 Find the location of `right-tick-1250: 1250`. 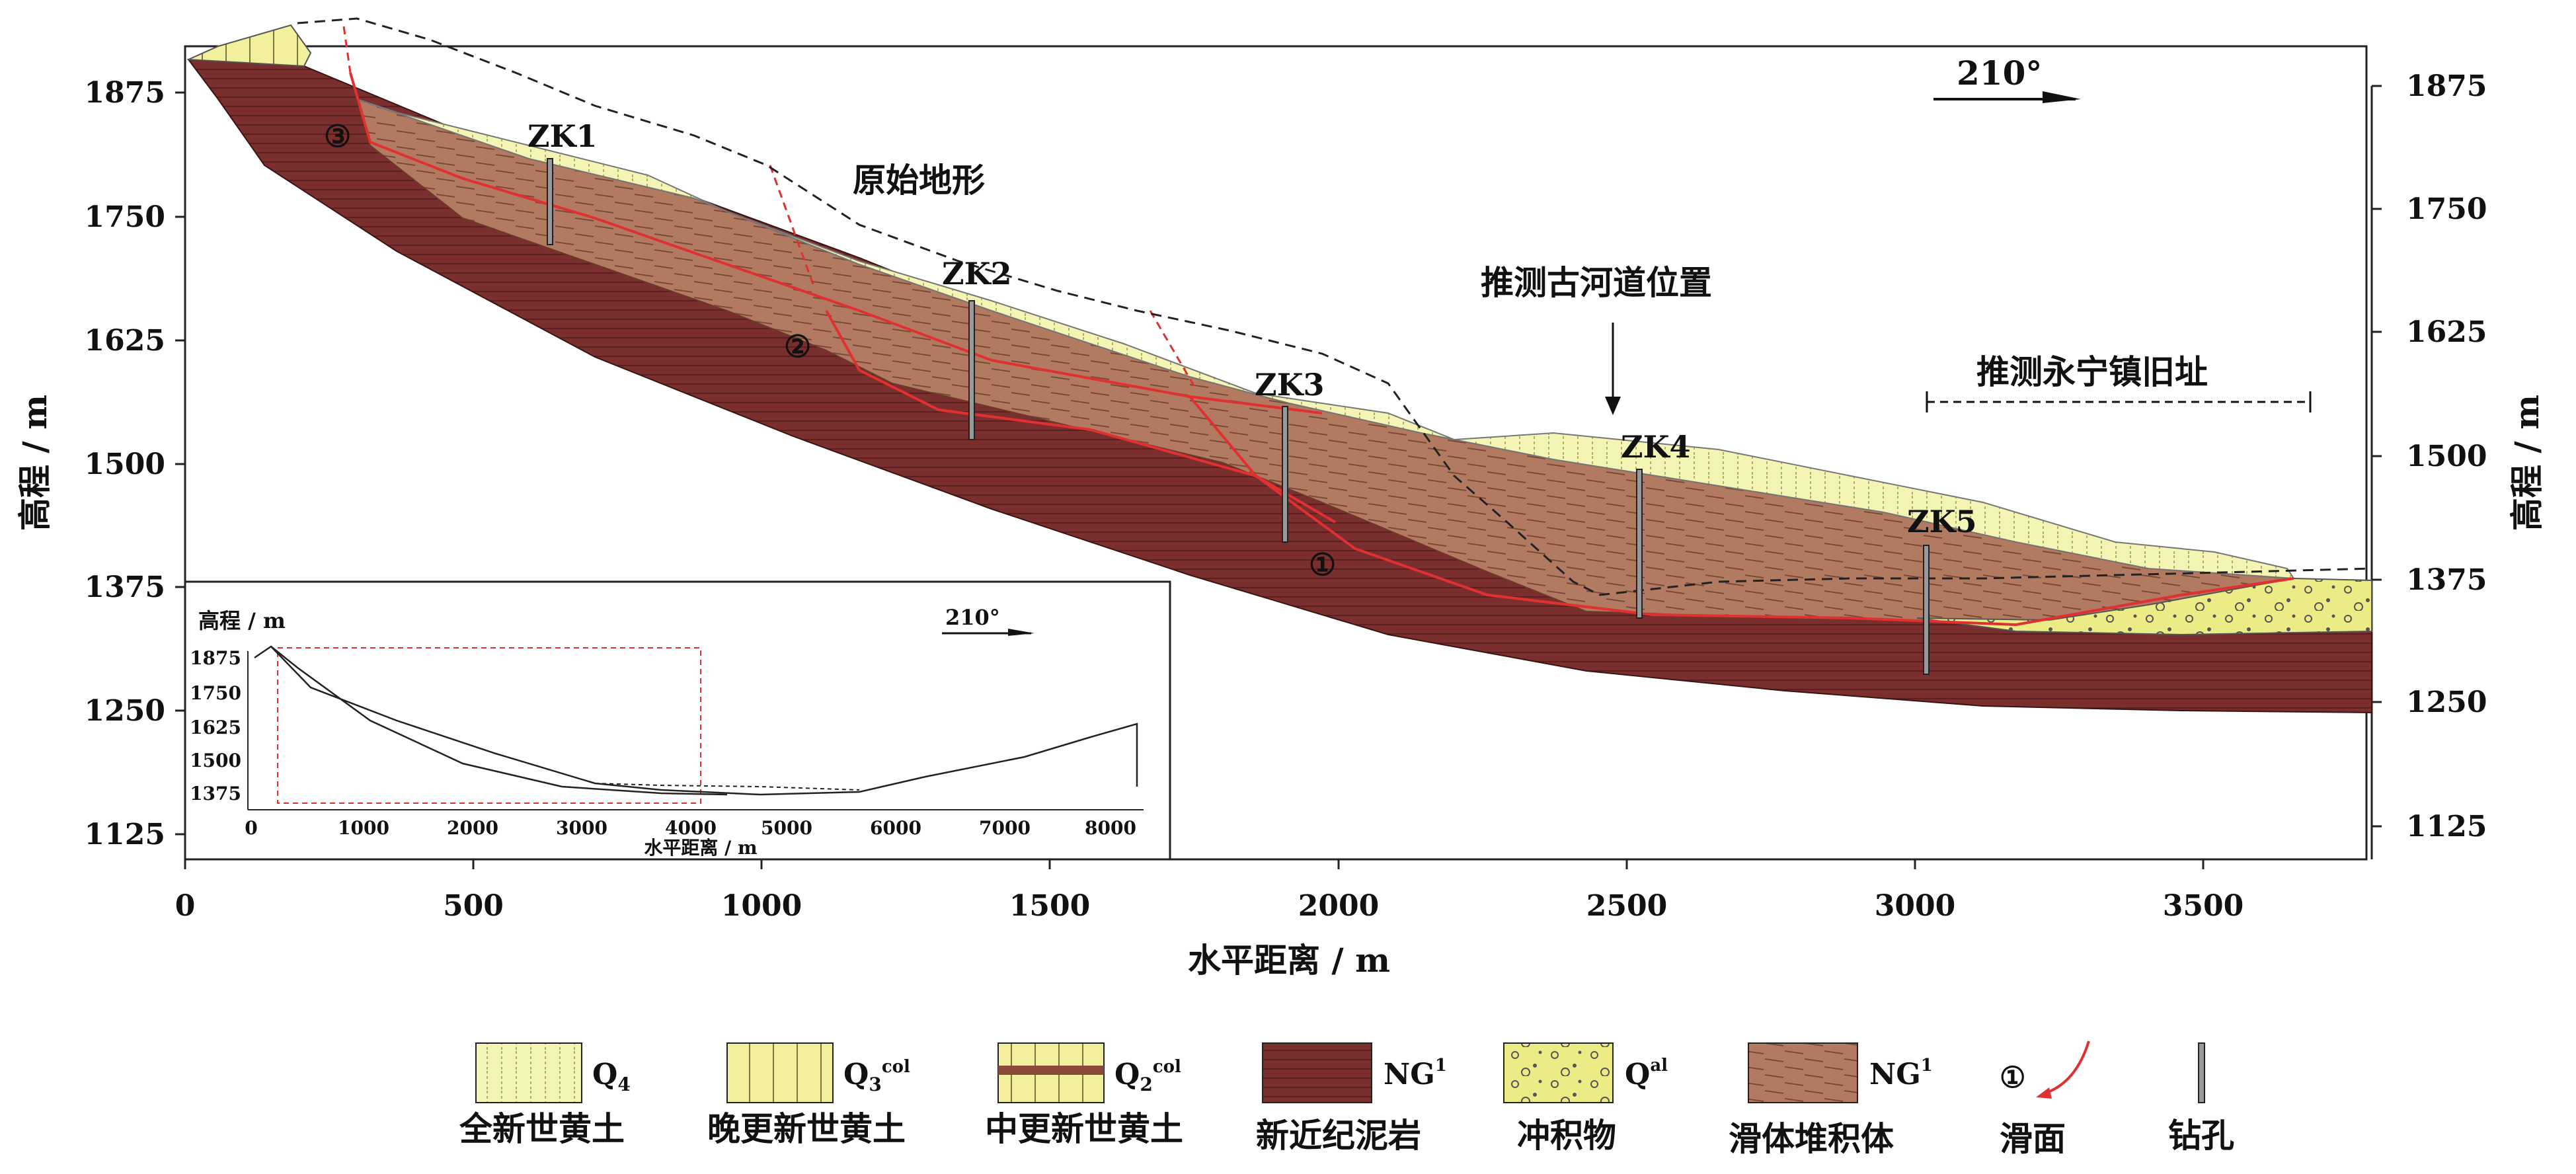

right-tick-1250: 1250 is located at coordinates (2446, 702).